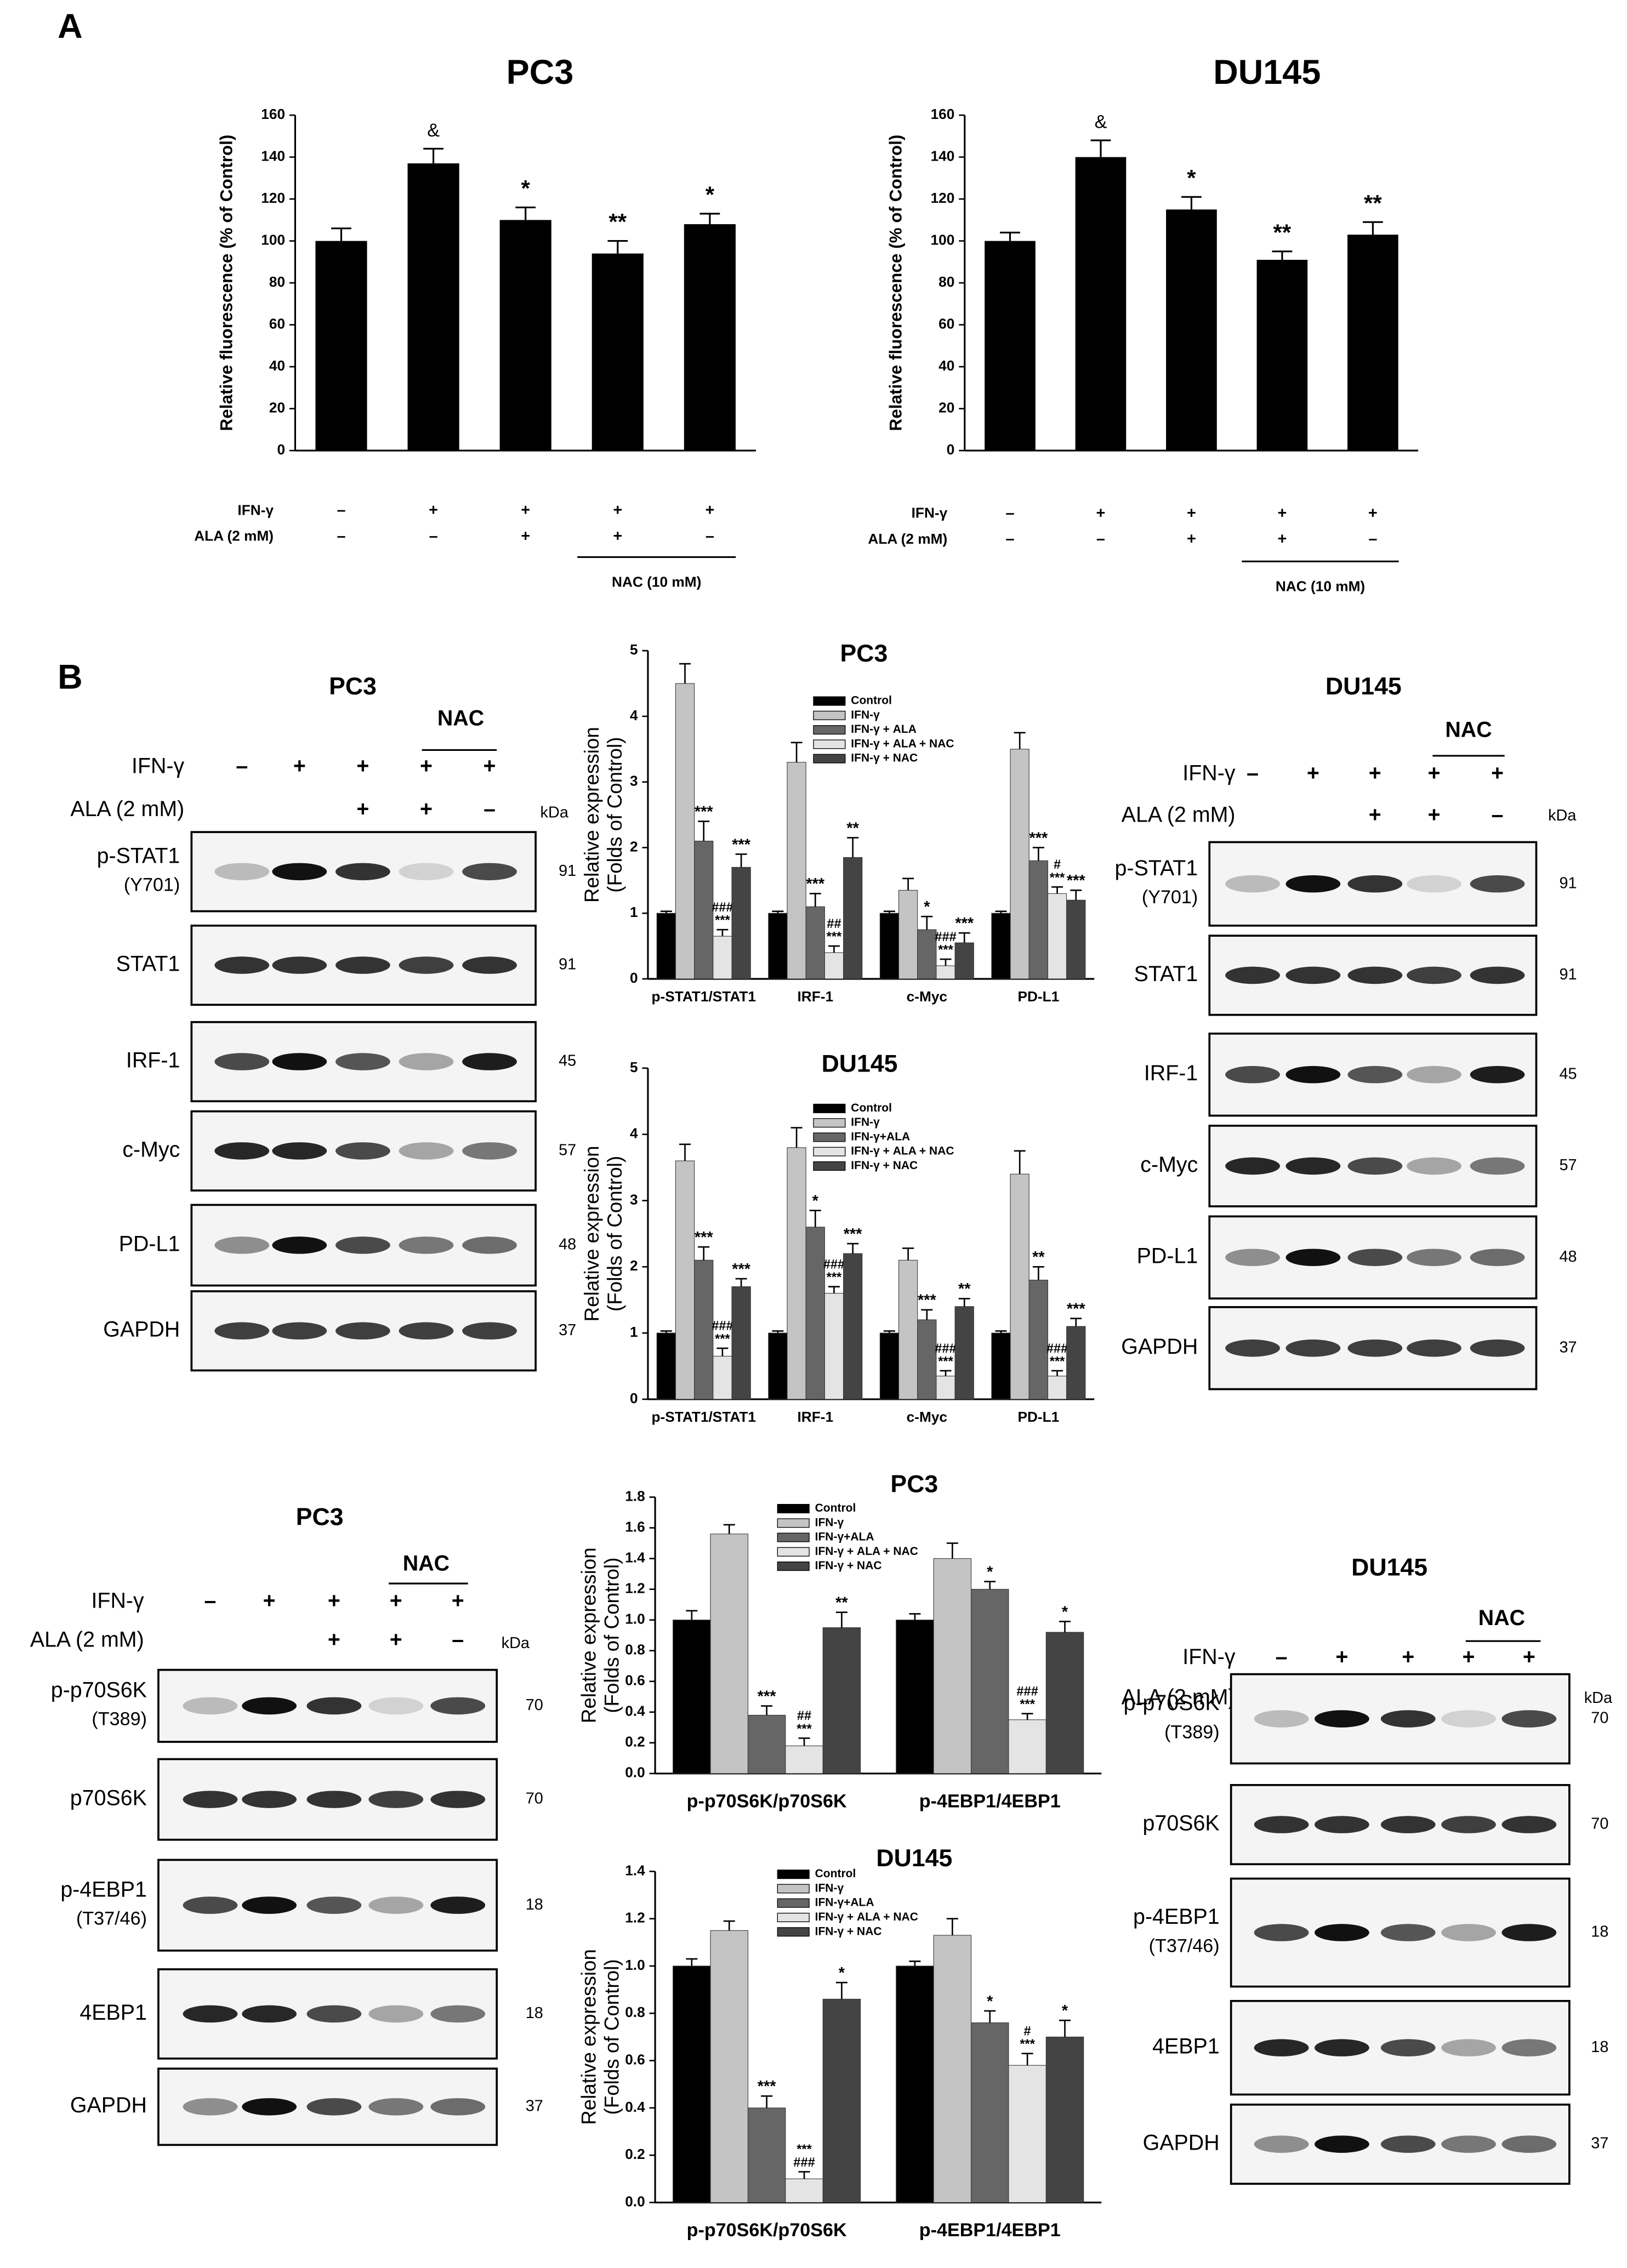  I want to click on legend-label: IFN-γ, so click(830, 1888).